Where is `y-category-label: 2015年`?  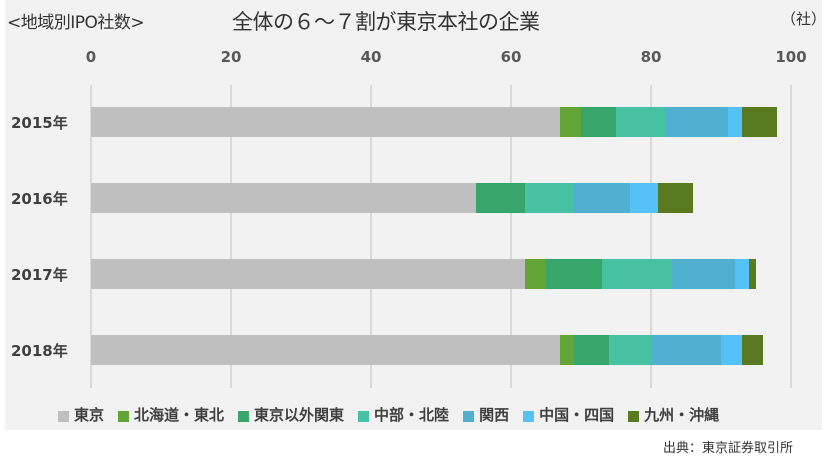 y-category-label: 2015年 is located at coordinates (39, 123).